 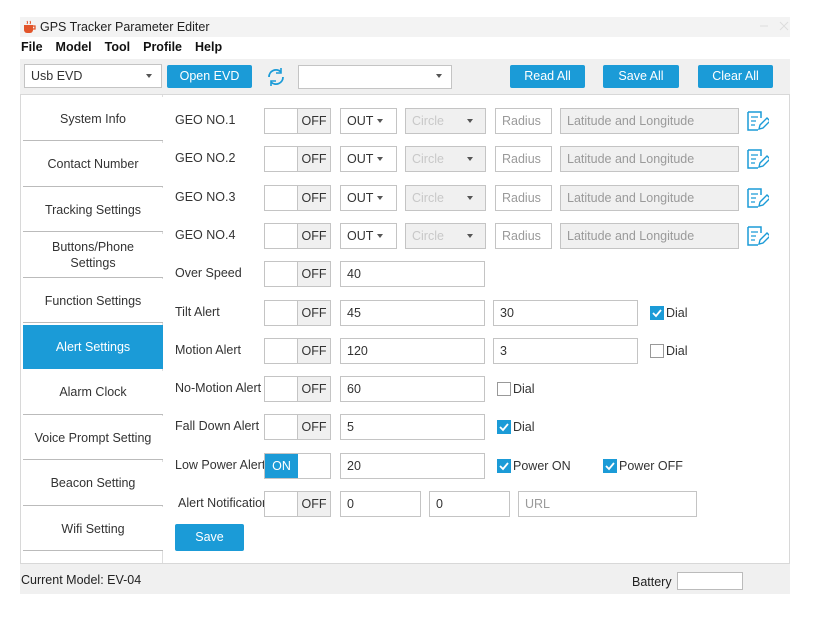 What do you see at coordinates (412, 465) in the screenshot?
I see `text-input: 20` at bounding box center [412, 465].